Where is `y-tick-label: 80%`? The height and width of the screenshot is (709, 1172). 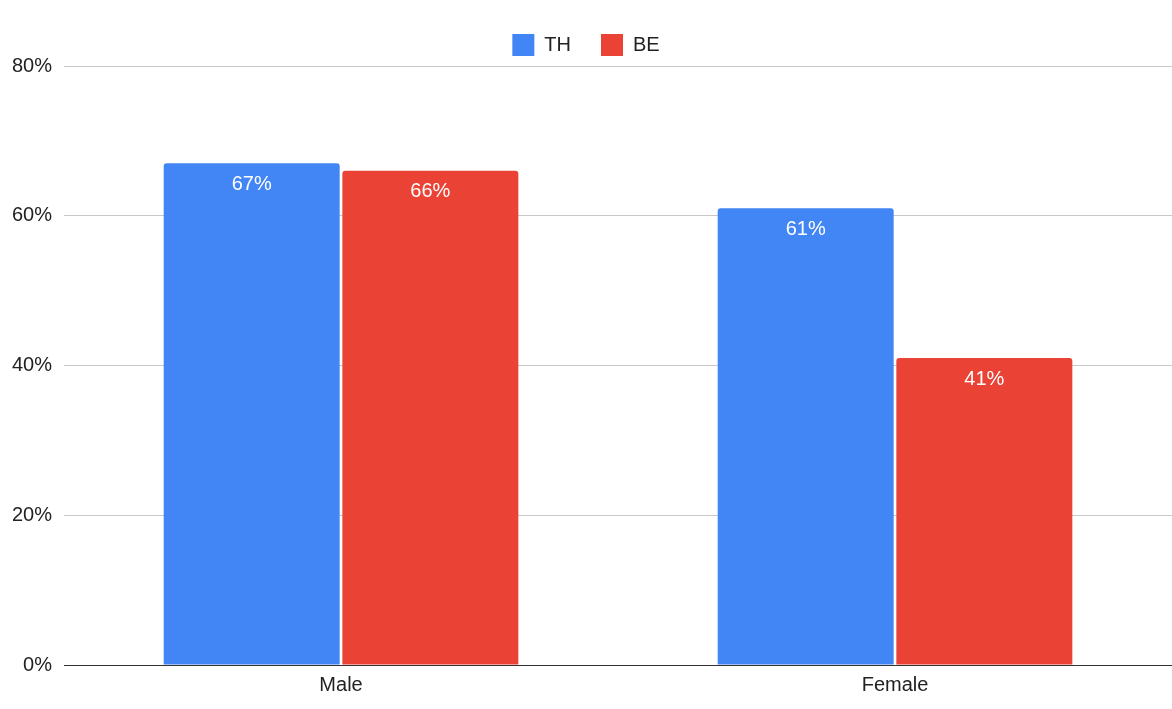 y-tick-label: 80% is located at coordinates (32, 64).